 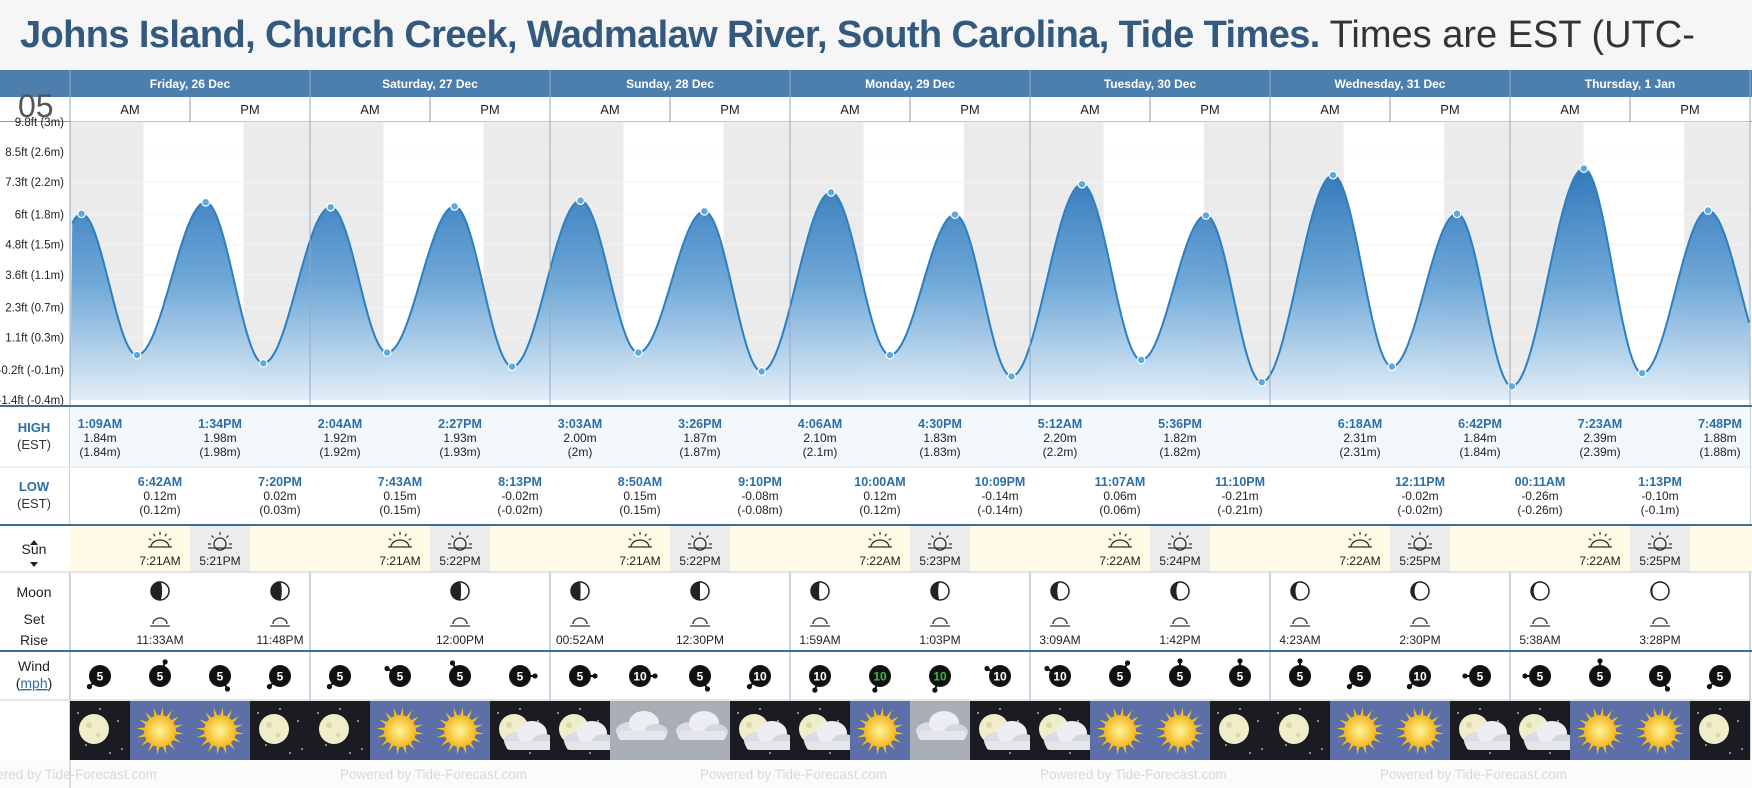 What do you see at coordinates (34, 338) in the screenshot?
I see `y-tick-label: 1.1ft (0.3m)` at bounding box center [34, 338].